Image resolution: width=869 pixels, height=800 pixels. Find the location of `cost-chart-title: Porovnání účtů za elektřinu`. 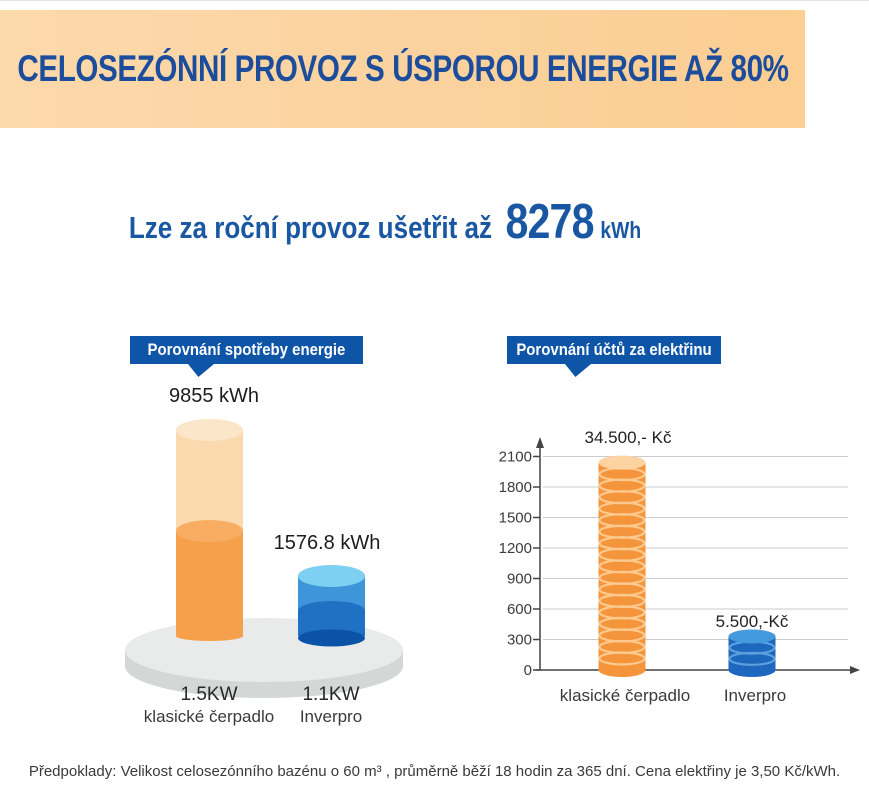

cost-chart-title: Porovnání účtů za elektřinu is located at coordinates (614, 349).